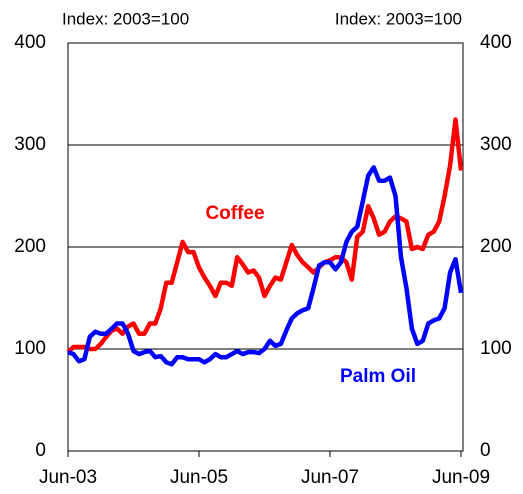  What do you see at coordinates (30, 144) in the screenshot?
I see `y-tick-label: 300` at bounding box center [30, 144].